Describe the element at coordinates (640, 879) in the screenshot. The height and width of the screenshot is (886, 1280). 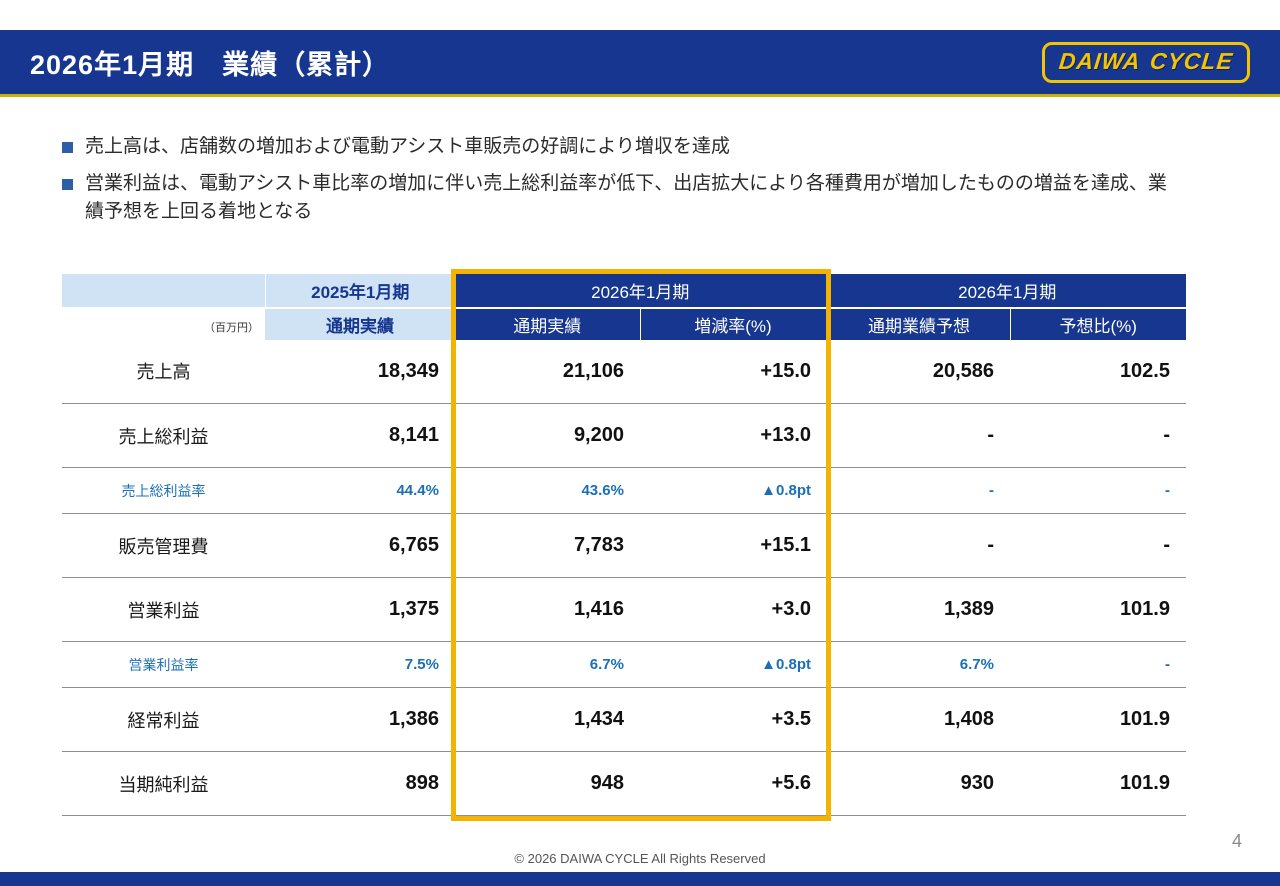
I see `bottom-bar` at that location.